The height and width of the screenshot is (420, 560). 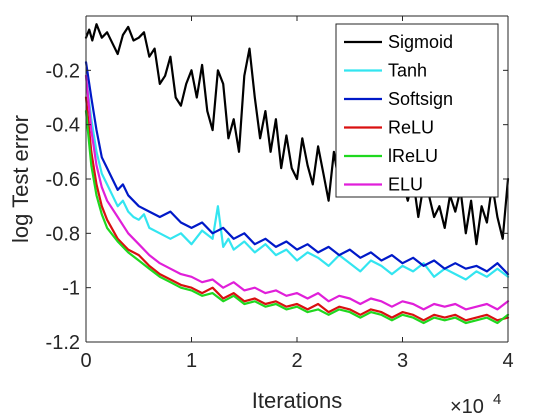 I want to click on x-multiplier-base: ×10, so click(x=467, y=407).